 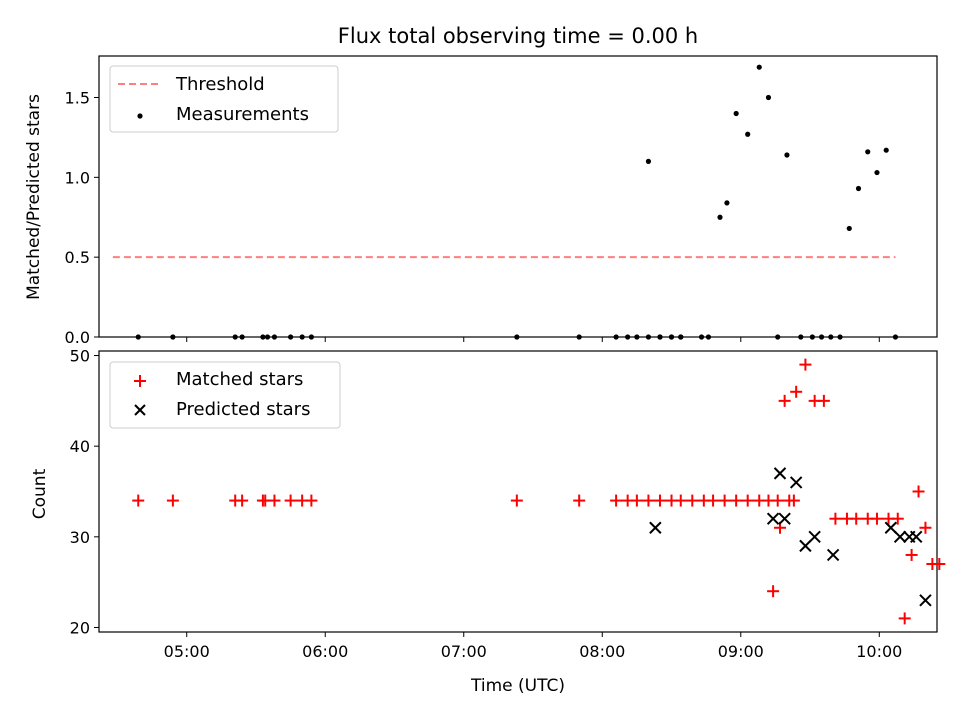 I want to click on top-legend-frame, so click(x=224, y=99).